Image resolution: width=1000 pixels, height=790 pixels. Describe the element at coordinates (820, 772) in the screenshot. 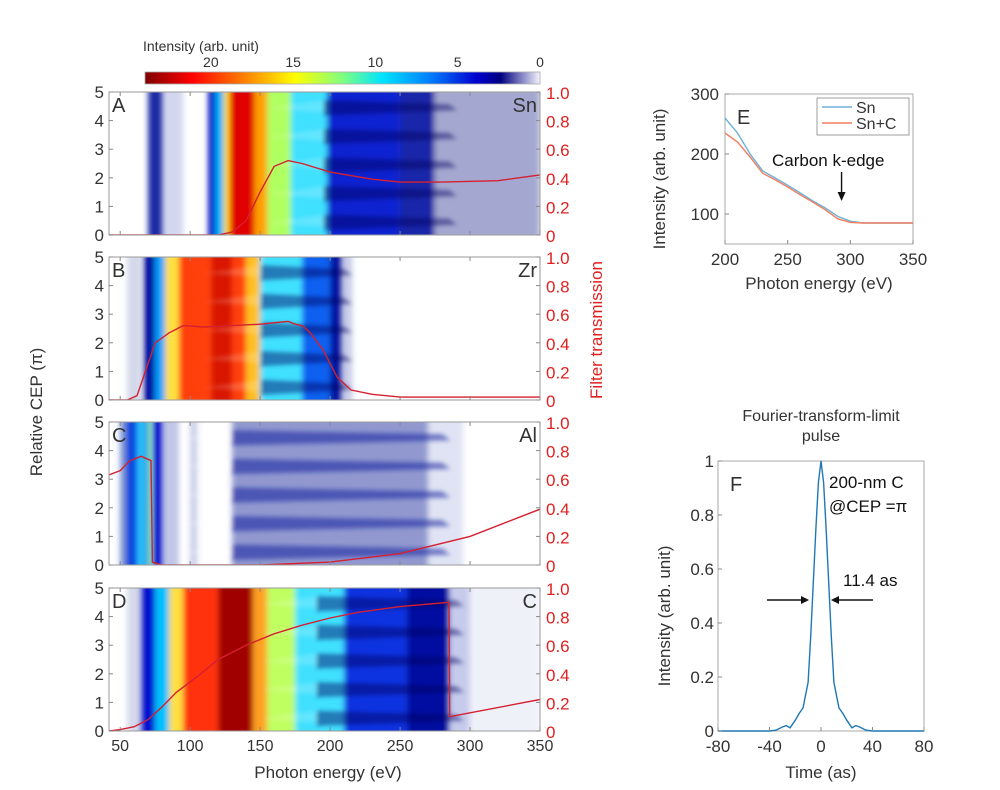

I see `x-axis-label: Time (as)` at that location.